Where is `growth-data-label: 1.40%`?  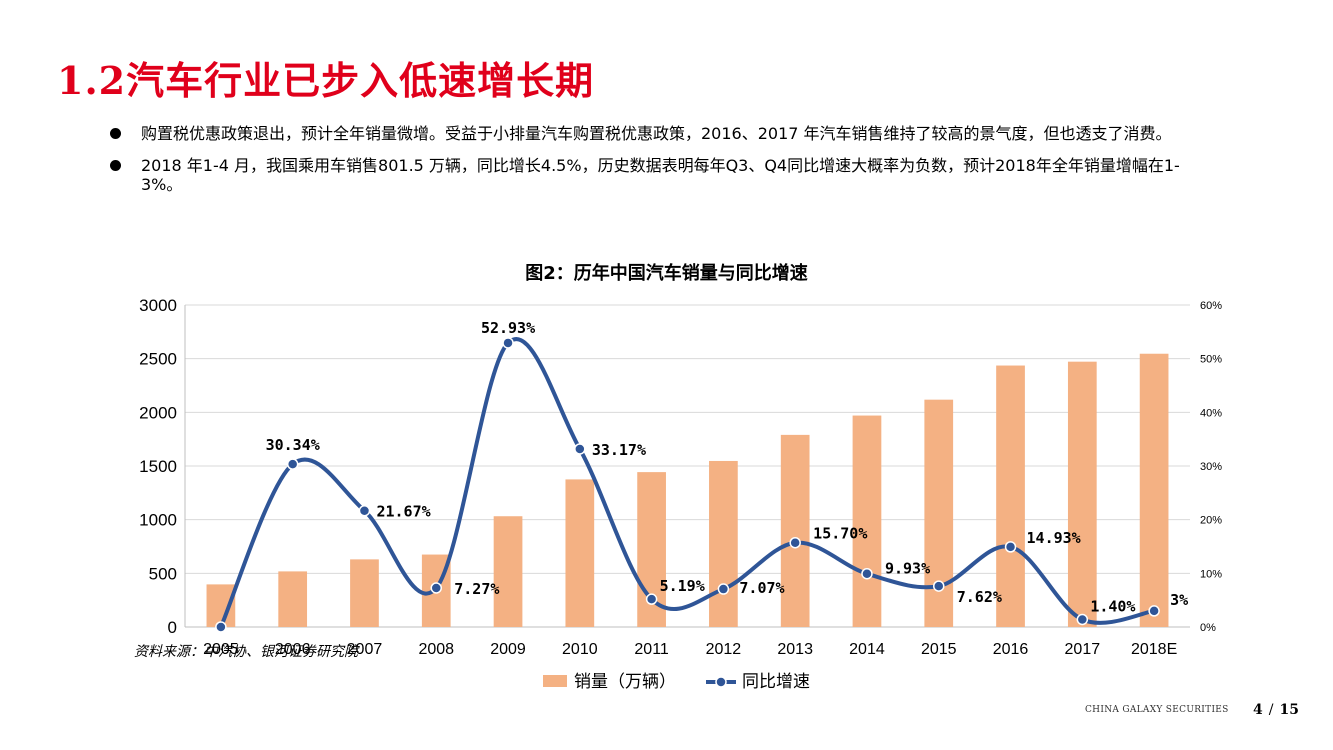 growth-data-label: 1.40% is located at coordinates (1112, 606).